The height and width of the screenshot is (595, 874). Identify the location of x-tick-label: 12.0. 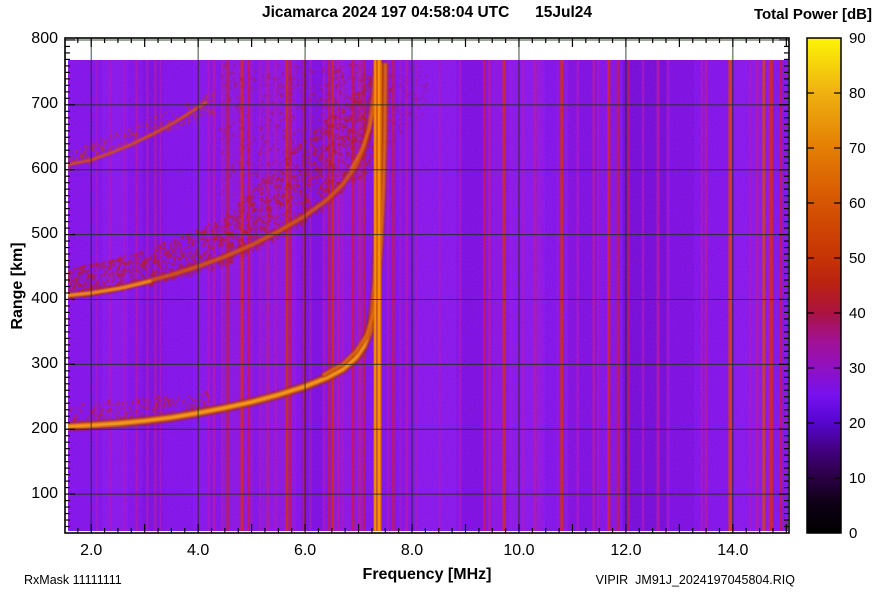
(626, 550).